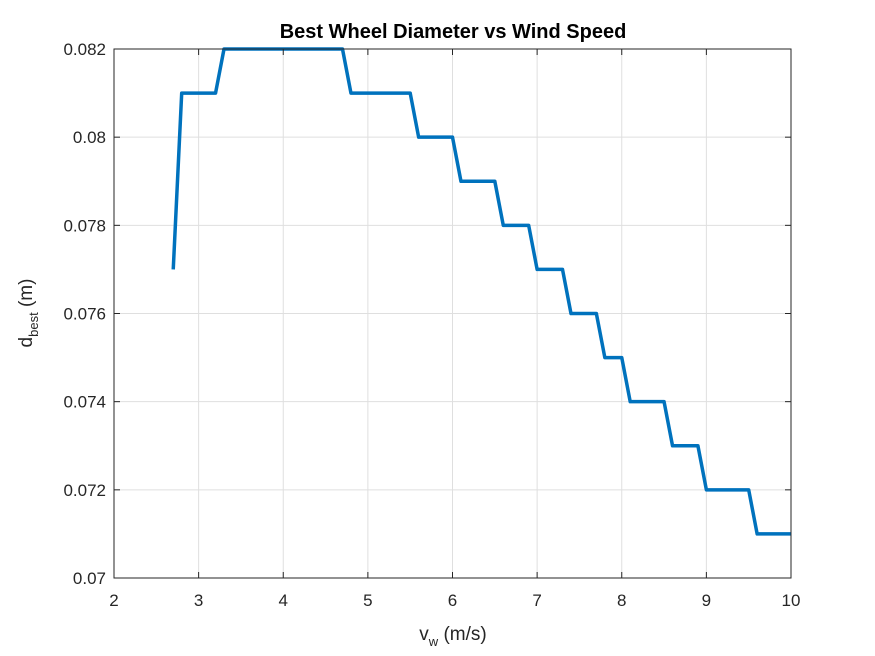  I want to click on y-tick-label: 0.08, so click(89, 137).